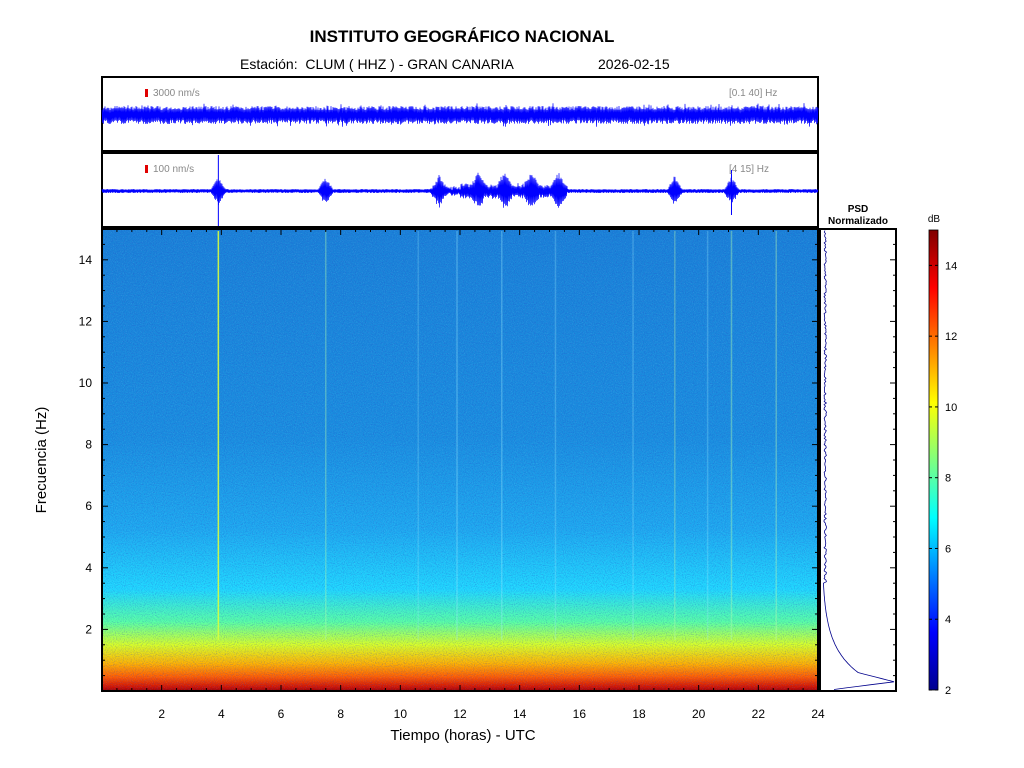  I want to click on station-label: Estación: CLUM ( HHZ ) - GRAN CANARIA, so click(377, 64).